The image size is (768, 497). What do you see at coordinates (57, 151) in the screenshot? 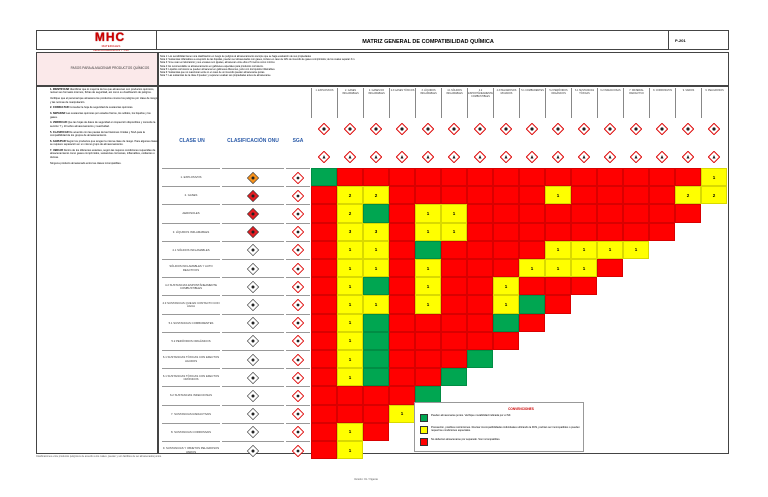
I see `instruccion-title: 7. UBICAR` at bounding box center [57, 151].